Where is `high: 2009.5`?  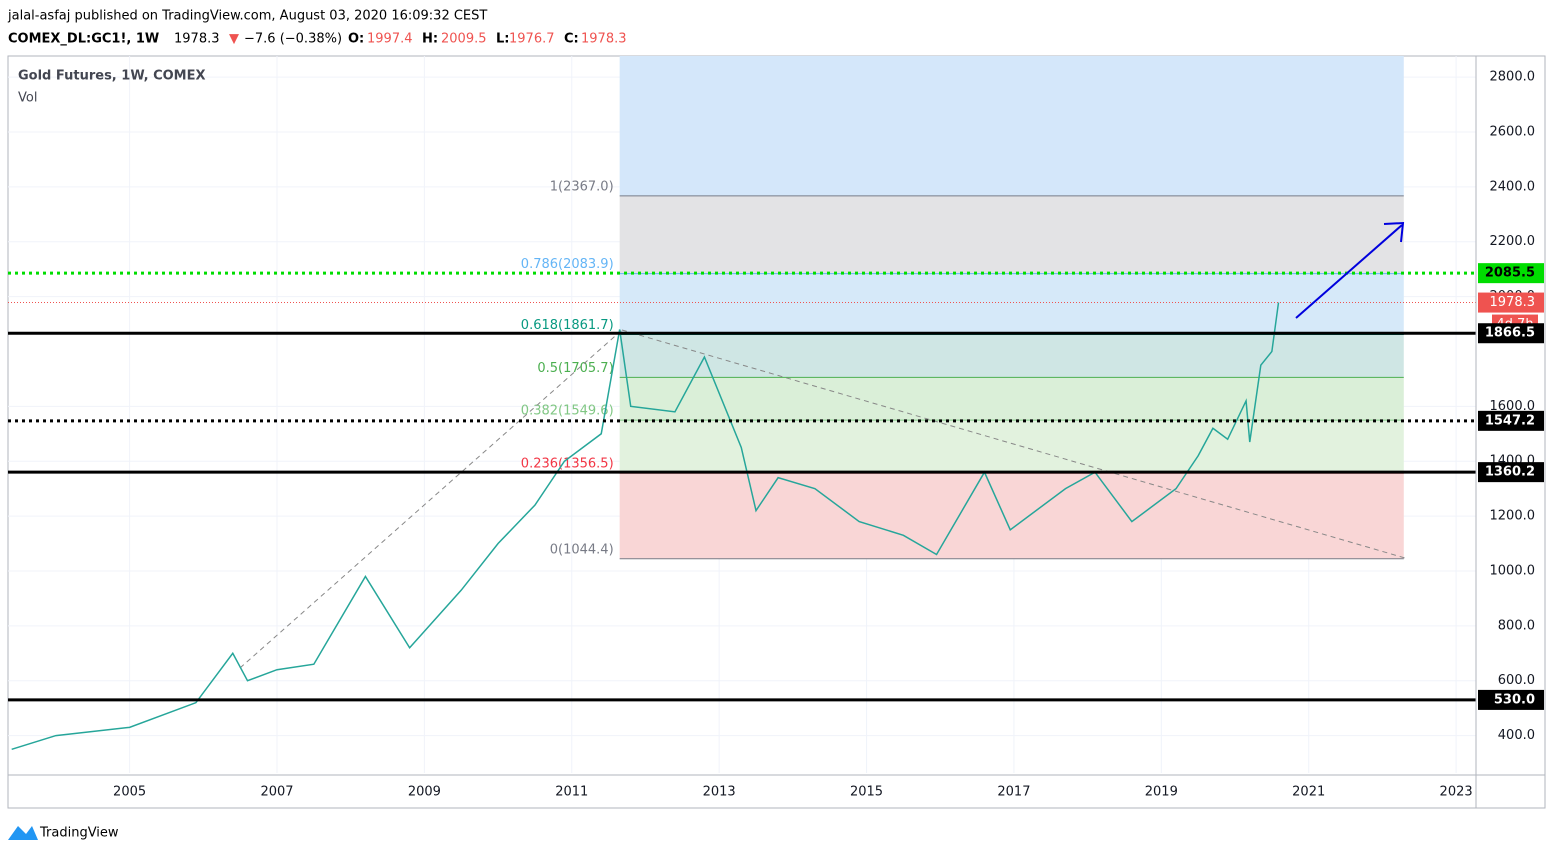 high: 2009.5 is located at coordinates (464, 39).